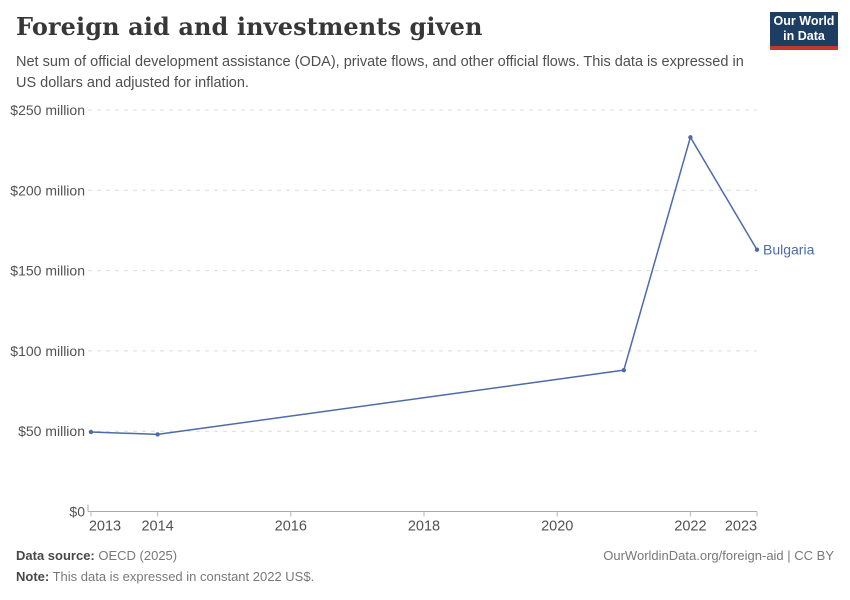 The width and height of the screenshot is (850, 600). I want to click on y-tick-label: $0, so click(77, 512).